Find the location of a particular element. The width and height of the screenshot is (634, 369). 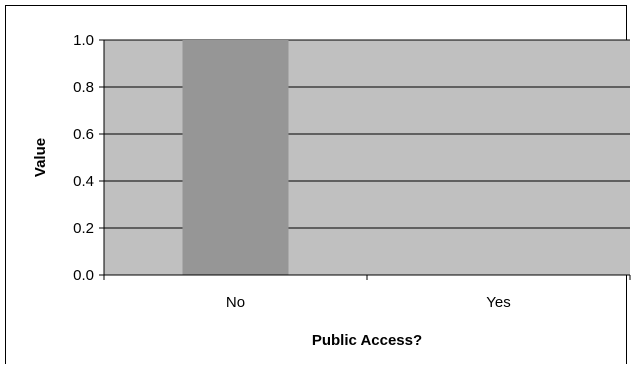

x-tick-label: Yes is located at coordinates (498, 302).